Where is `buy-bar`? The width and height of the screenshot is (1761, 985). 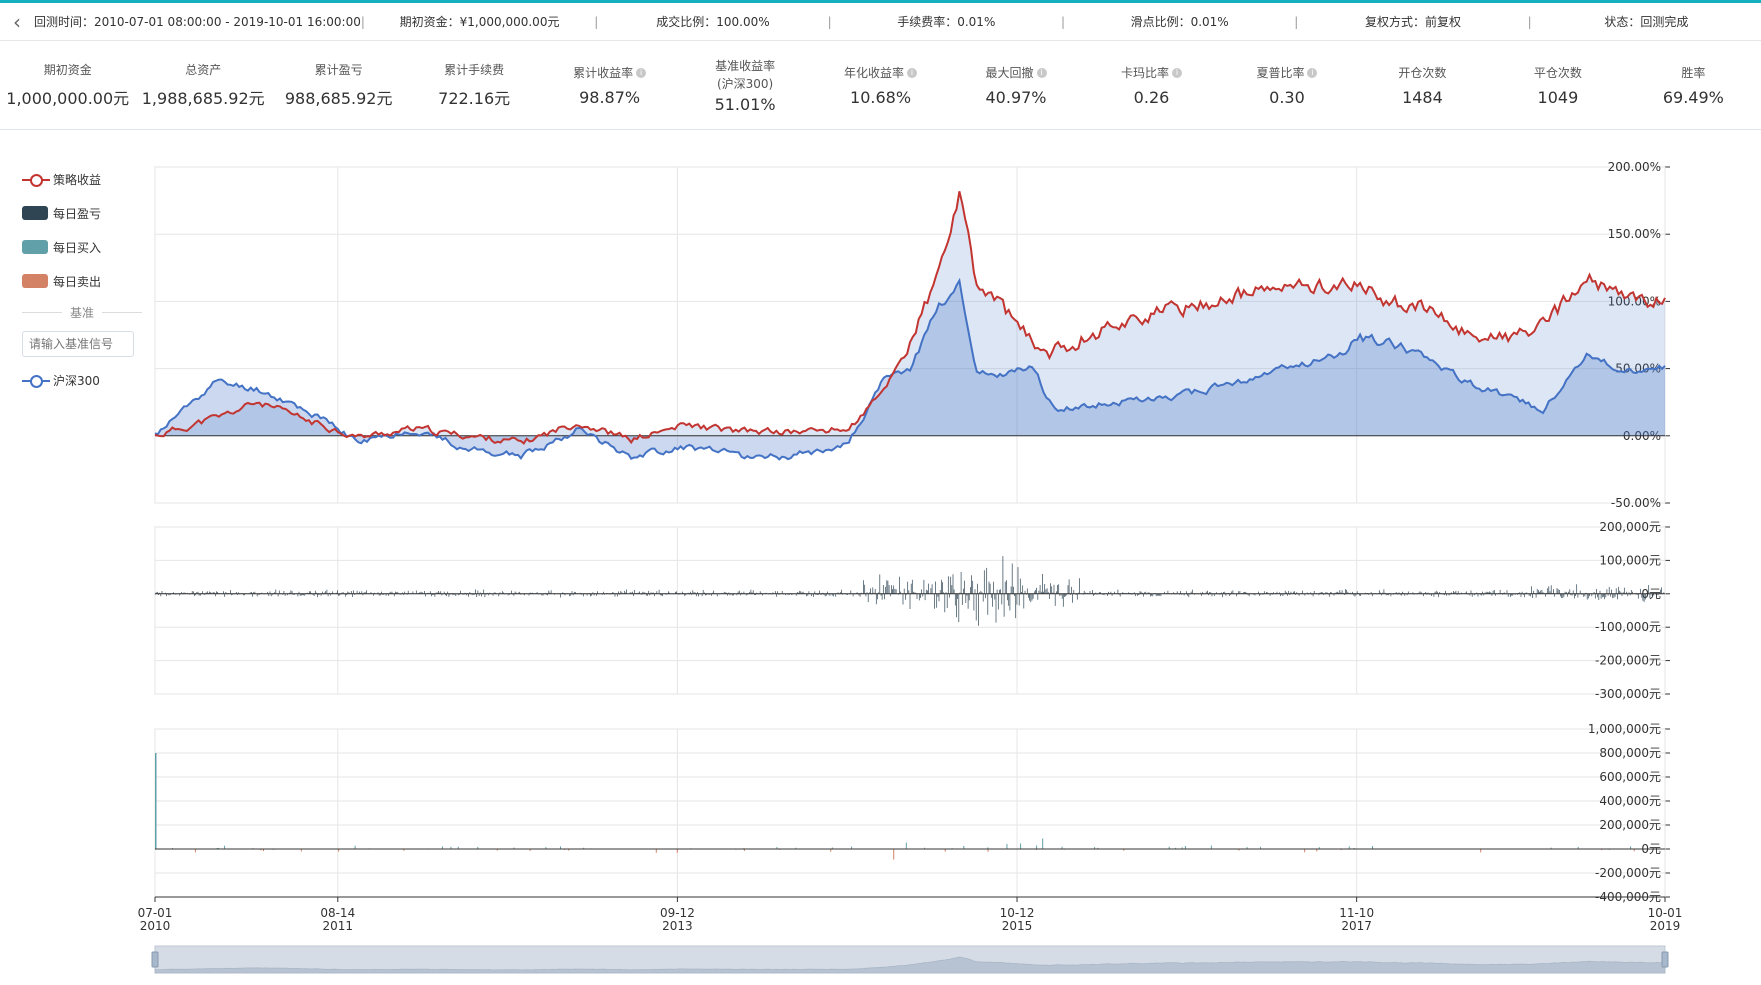 buy-bar is located at coordinates (156, 801).